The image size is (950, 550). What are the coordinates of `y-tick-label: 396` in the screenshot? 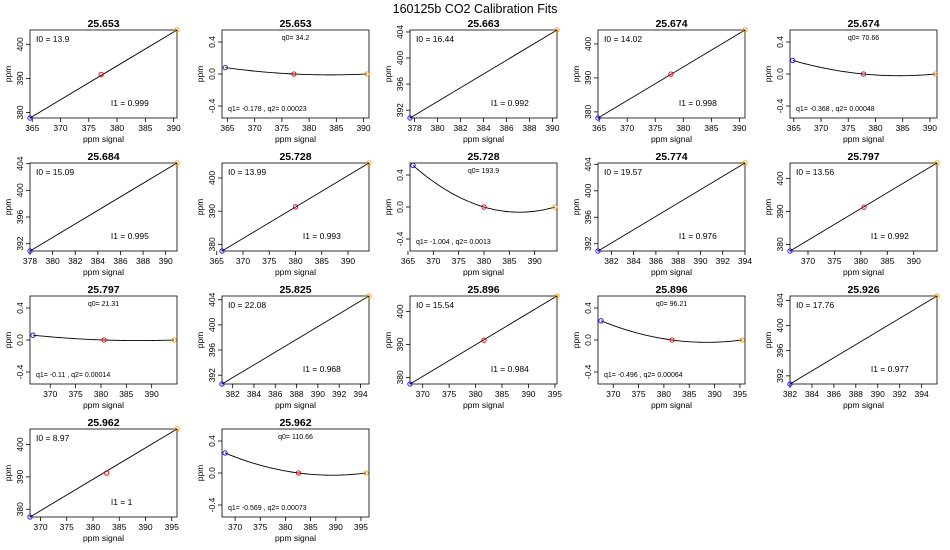 It's located at (400, 84).